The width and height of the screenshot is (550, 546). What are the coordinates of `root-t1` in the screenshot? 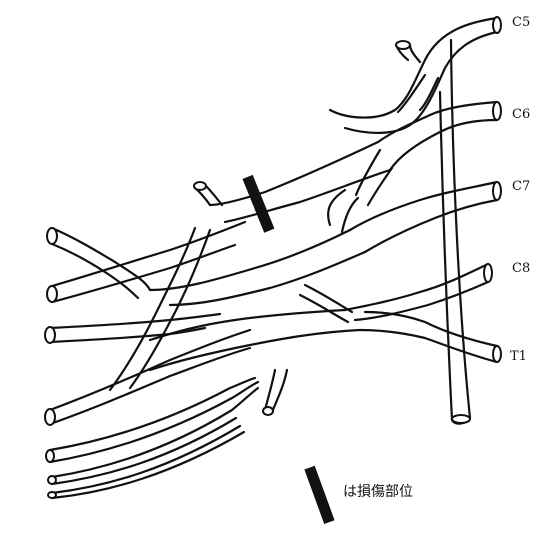 It's located at (325, 340).